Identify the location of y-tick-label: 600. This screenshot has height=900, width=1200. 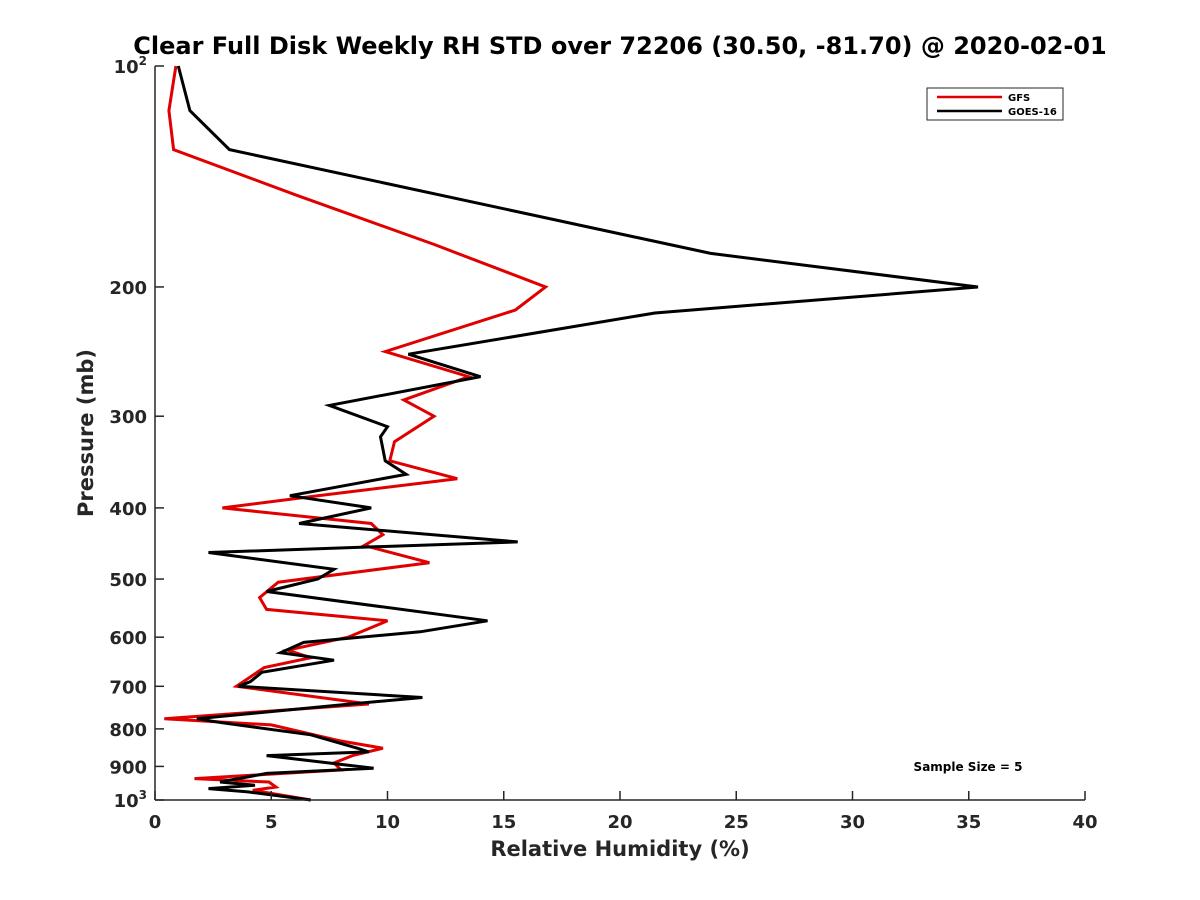
(128, 638).